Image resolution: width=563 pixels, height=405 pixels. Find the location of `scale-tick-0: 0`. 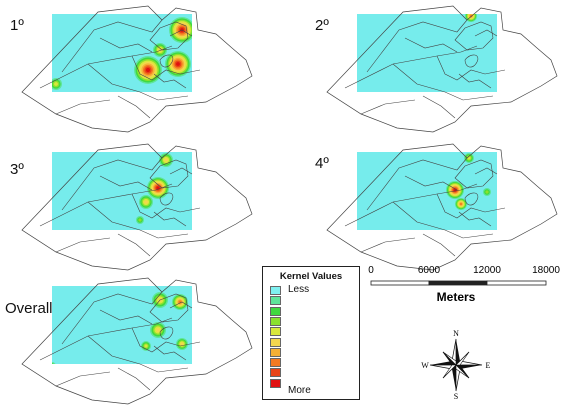

scale-tick-0: 0 is located at coordinates (371, 270).